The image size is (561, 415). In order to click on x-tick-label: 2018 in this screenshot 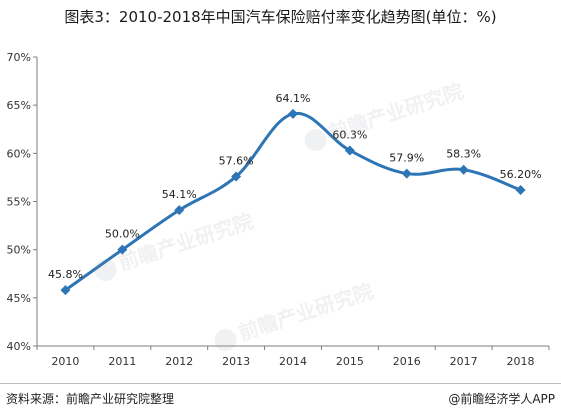, I will do `click(521, 361)`.